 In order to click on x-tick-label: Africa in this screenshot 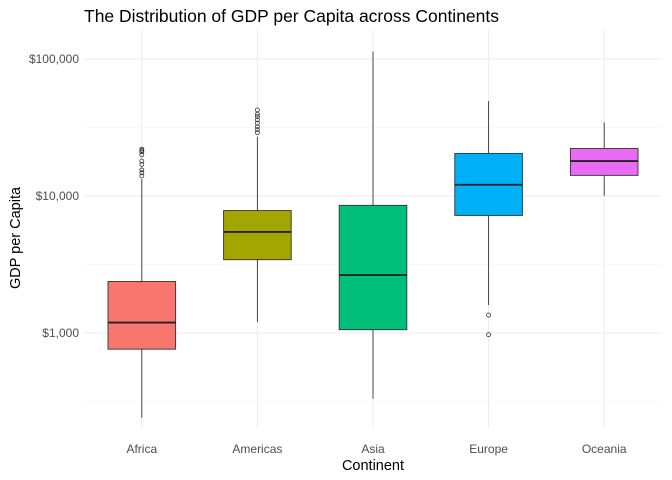, I will do `click(141, 449)`.